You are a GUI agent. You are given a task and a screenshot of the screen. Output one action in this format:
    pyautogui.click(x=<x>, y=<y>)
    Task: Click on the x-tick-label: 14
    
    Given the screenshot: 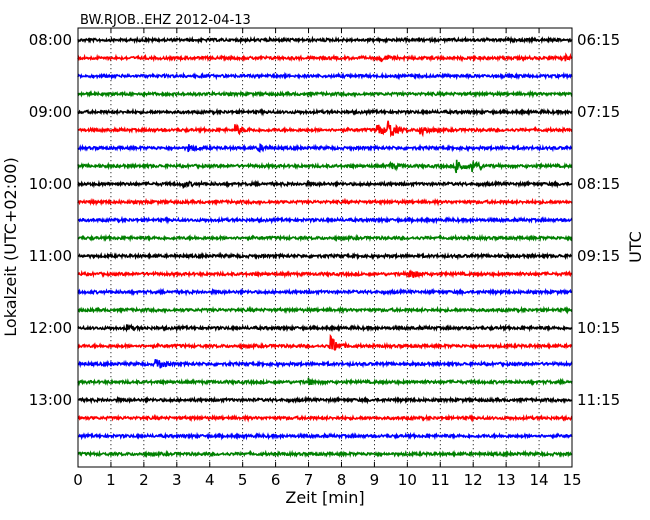 What is the action you would take?
    pyautogui.click(x=539, y=480)
    